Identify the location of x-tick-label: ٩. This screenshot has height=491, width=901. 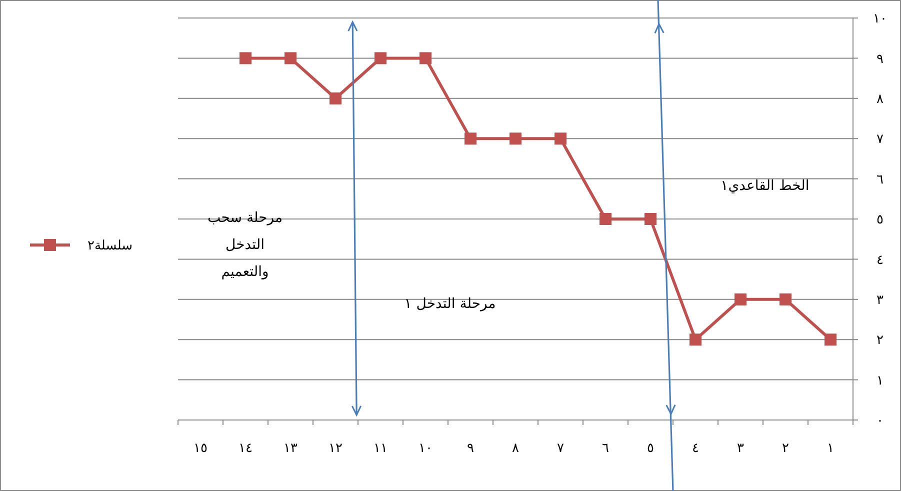
(470, 448).